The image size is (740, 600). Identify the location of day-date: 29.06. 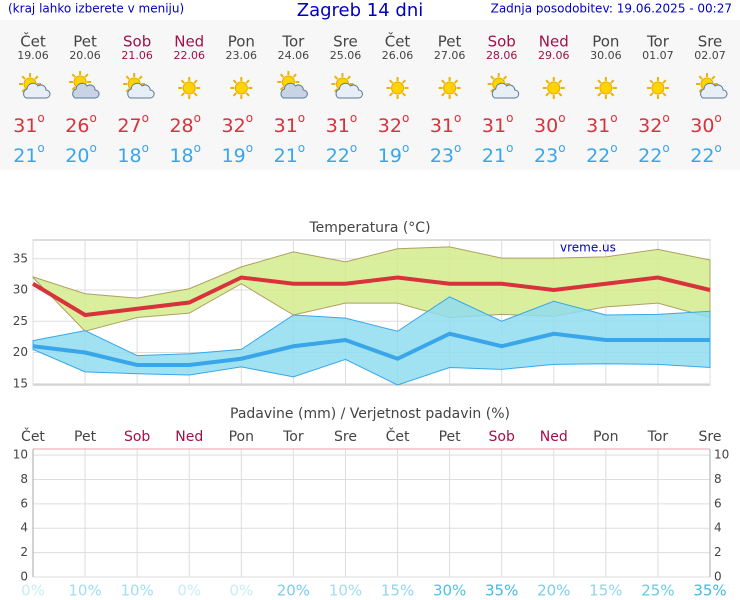
(554, 55).